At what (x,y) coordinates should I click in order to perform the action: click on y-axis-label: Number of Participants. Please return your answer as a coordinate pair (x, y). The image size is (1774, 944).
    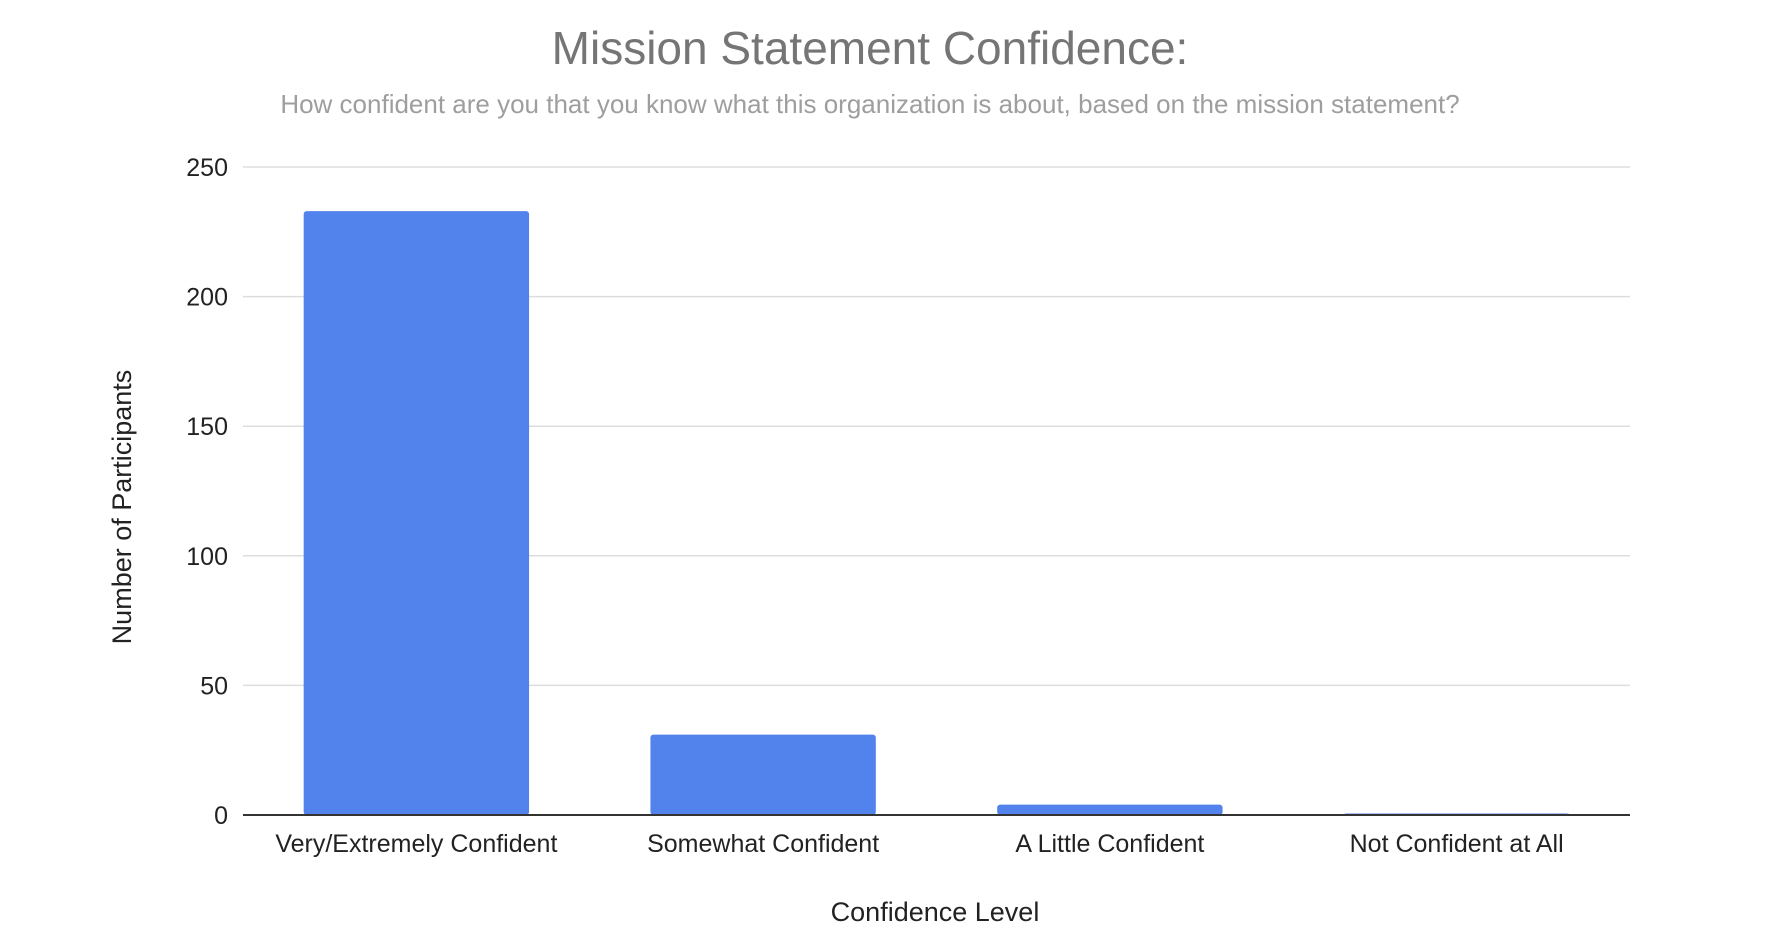
    Looking at the image, I should click on (122, 507).